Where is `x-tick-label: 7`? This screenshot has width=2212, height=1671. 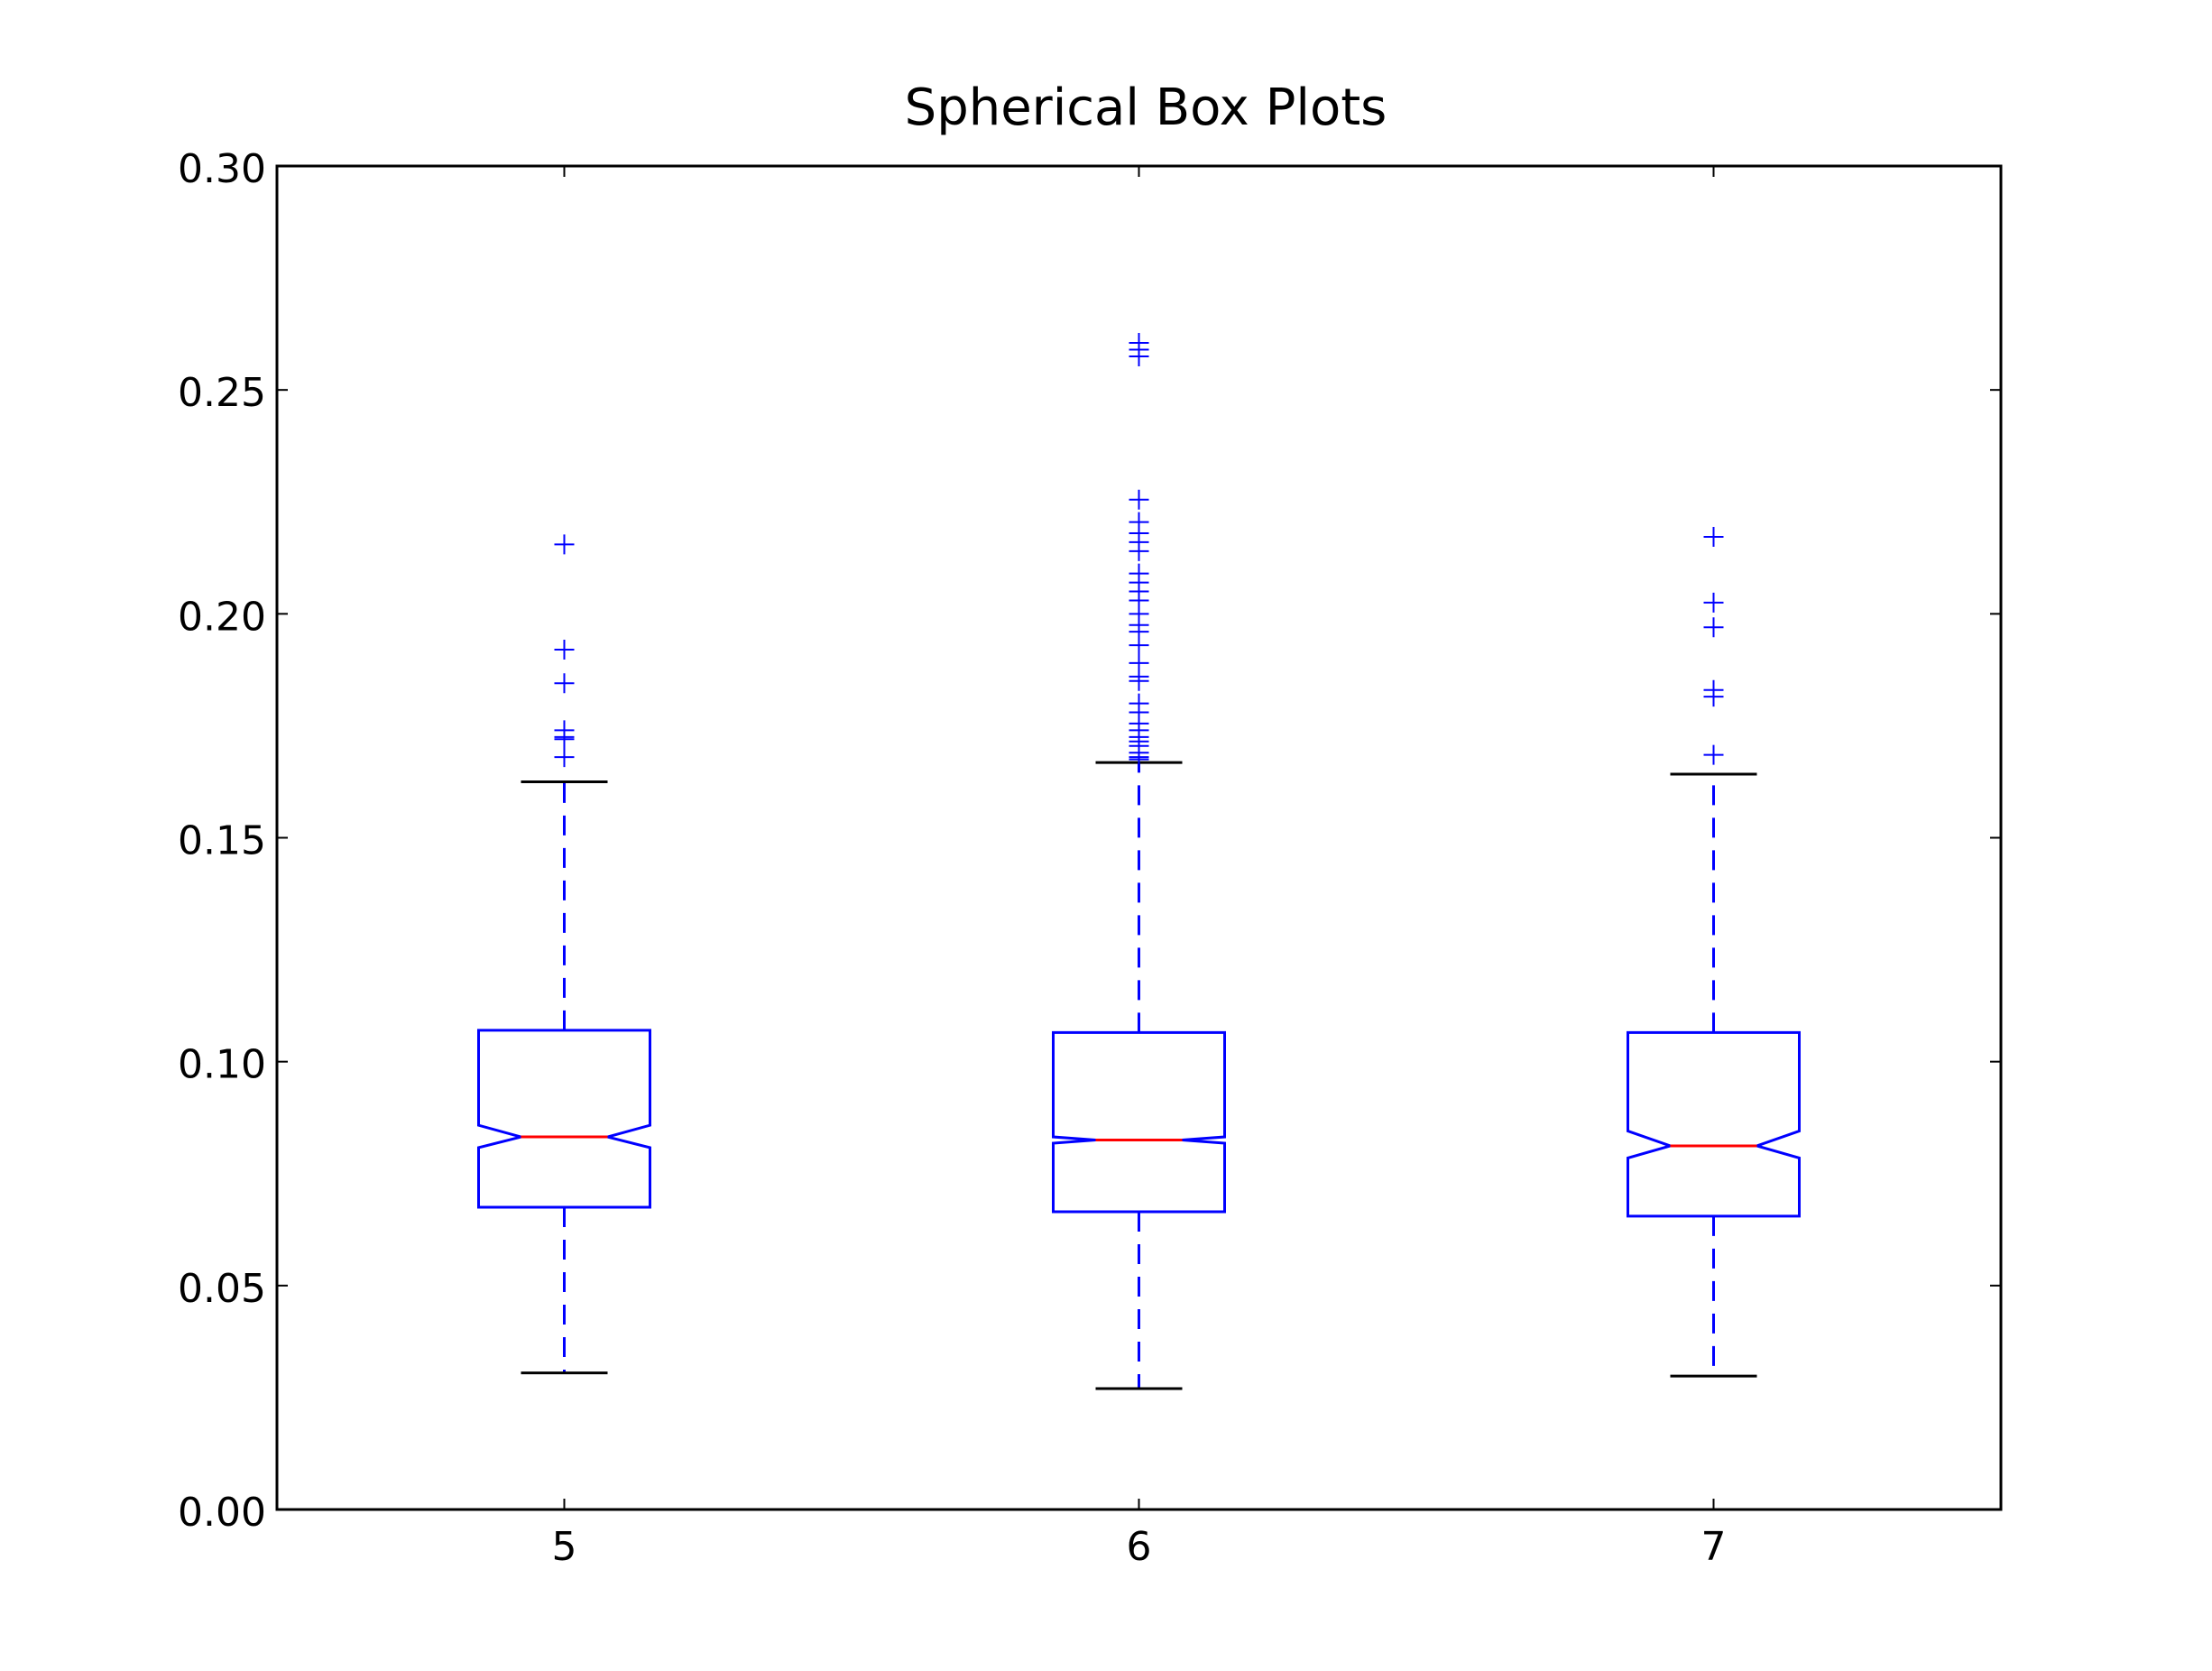 x-tick-label: 7 is located at coordinates (1714, 1547).